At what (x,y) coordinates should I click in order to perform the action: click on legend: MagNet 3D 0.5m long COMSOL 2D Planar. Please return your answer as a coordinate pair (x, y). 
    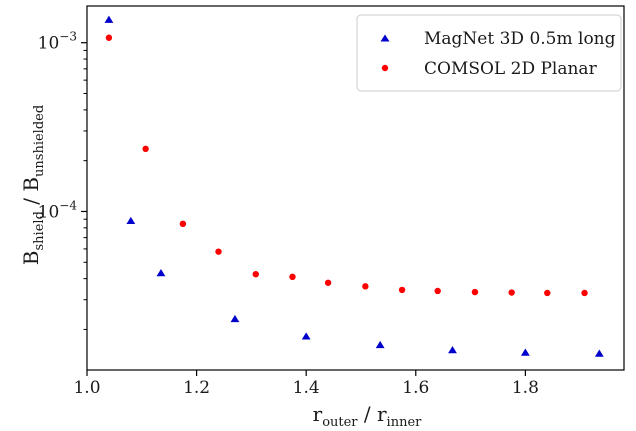
    Looking at the image, I should click on (489, 53).